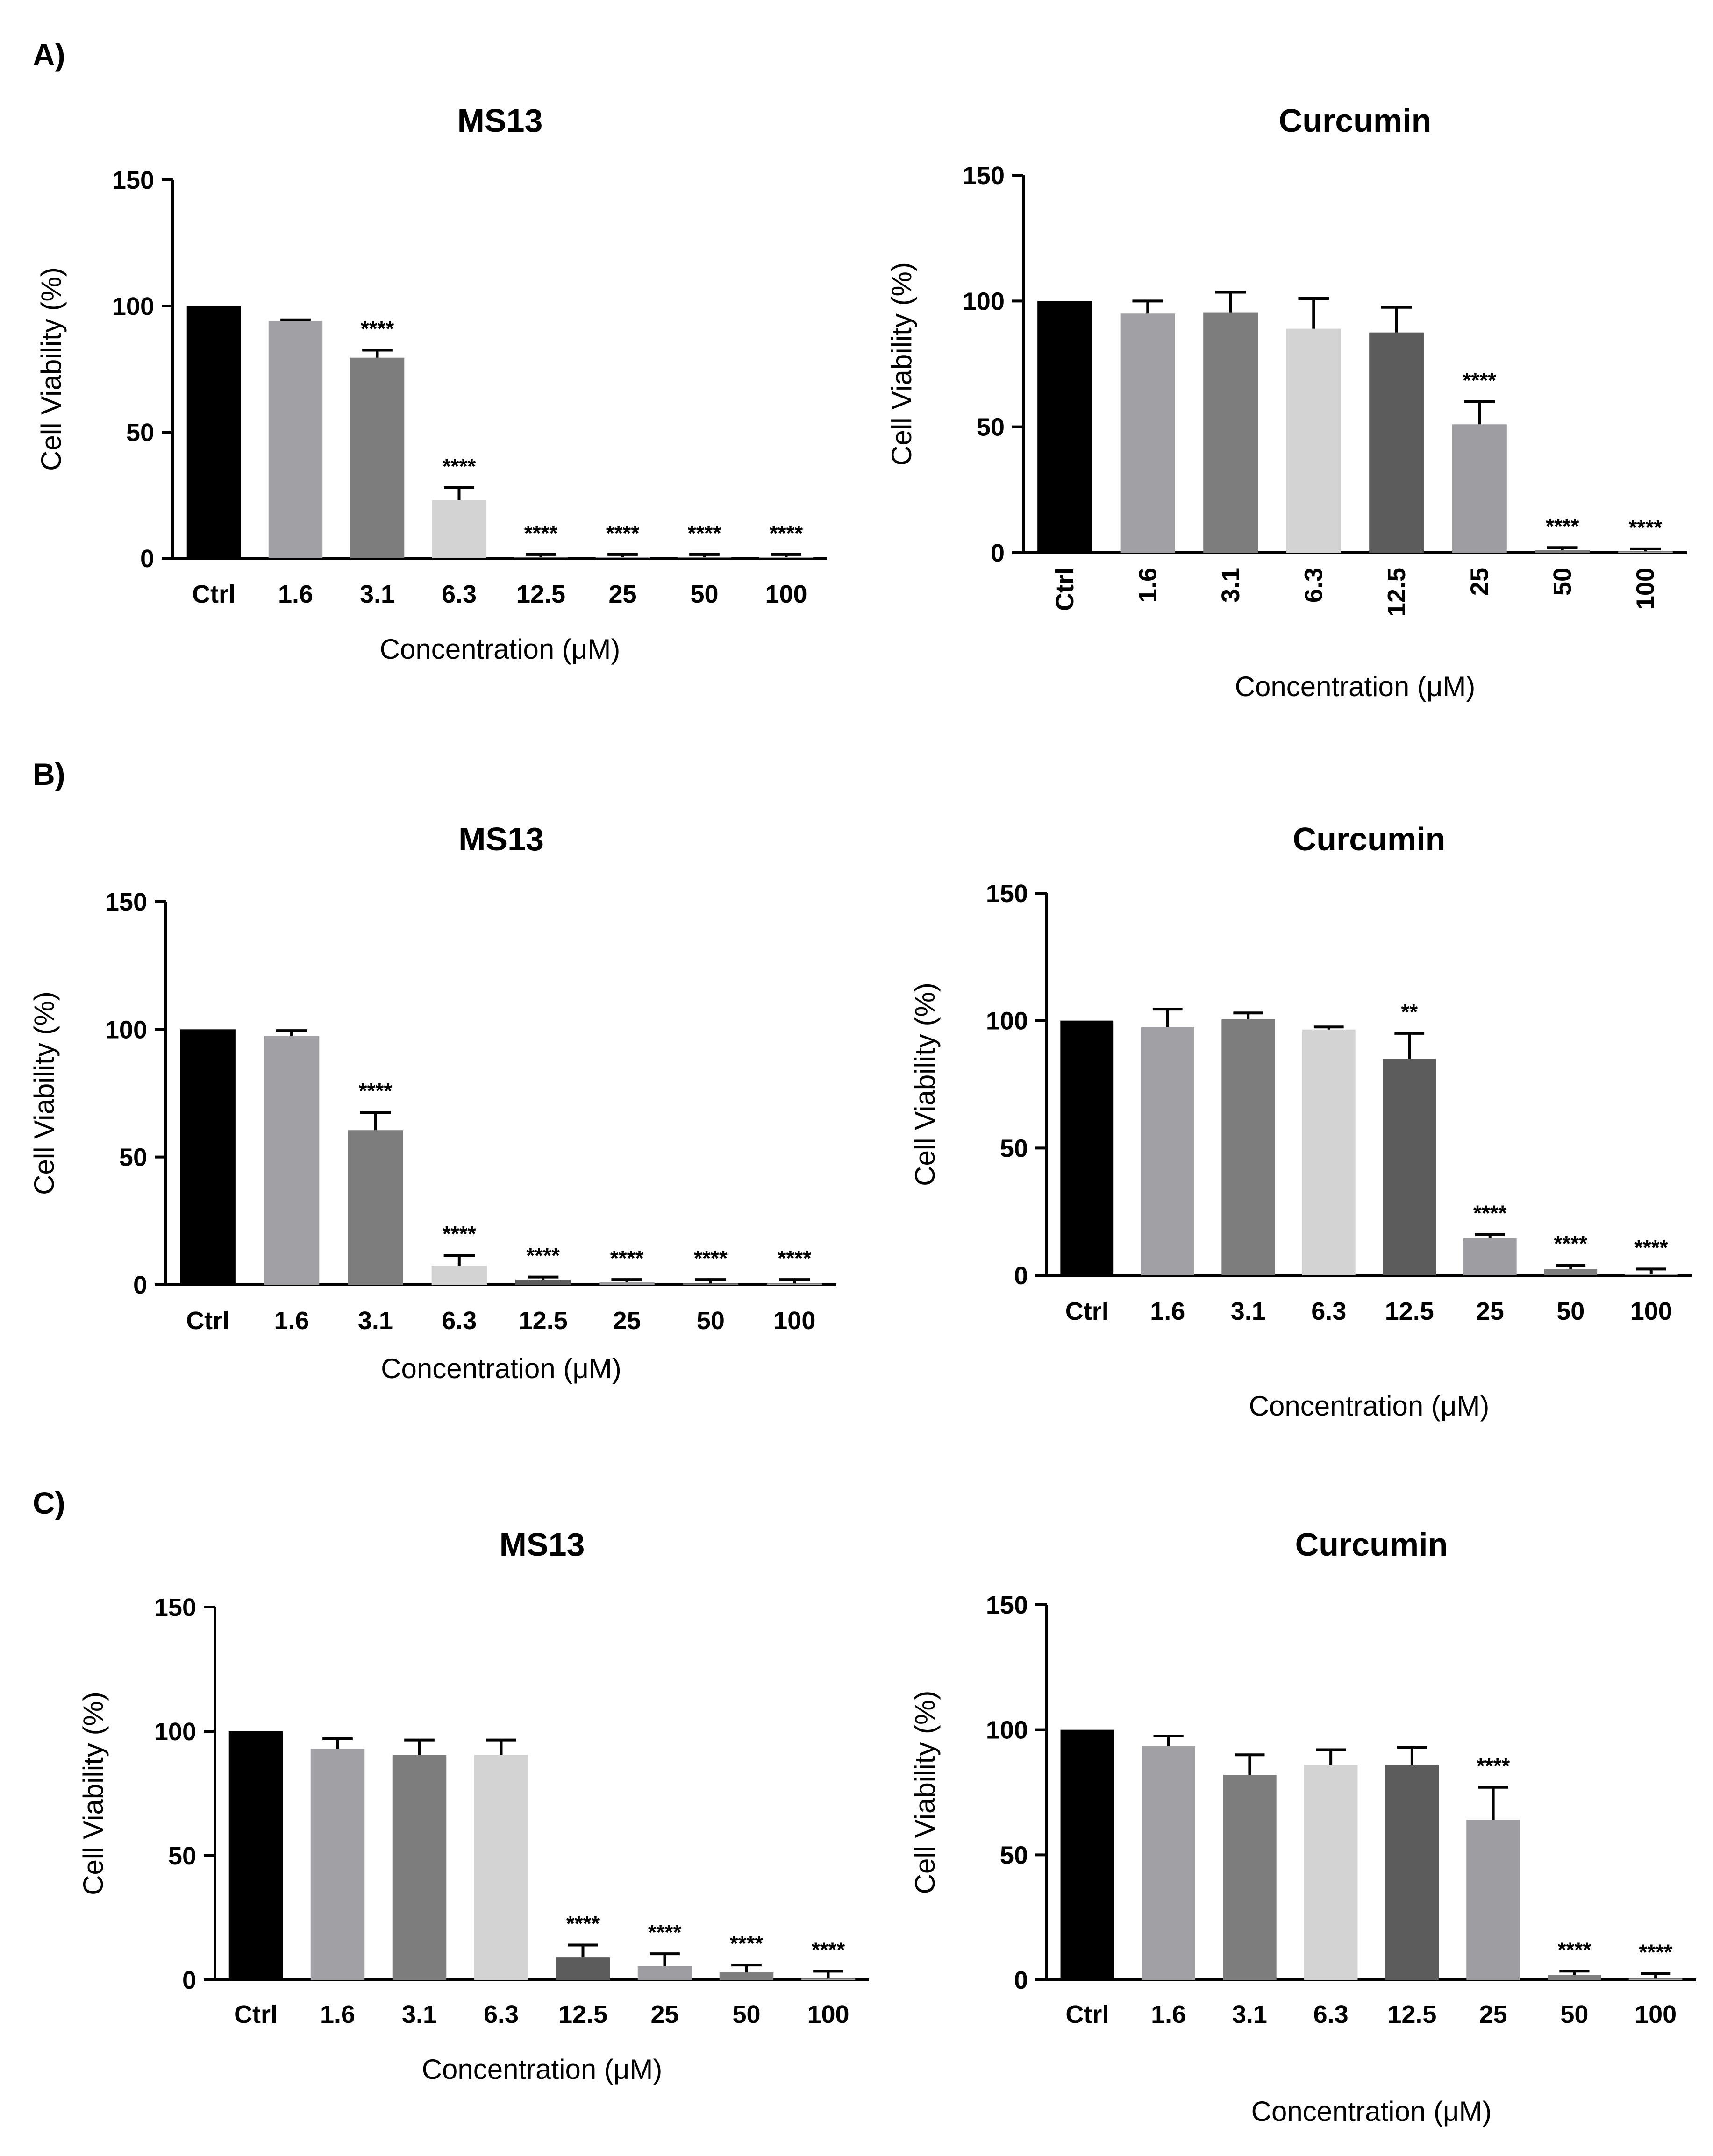  Describe the element at coordinates (49, 774) in the screenshot. I see `panel-letter: B)` at that location.